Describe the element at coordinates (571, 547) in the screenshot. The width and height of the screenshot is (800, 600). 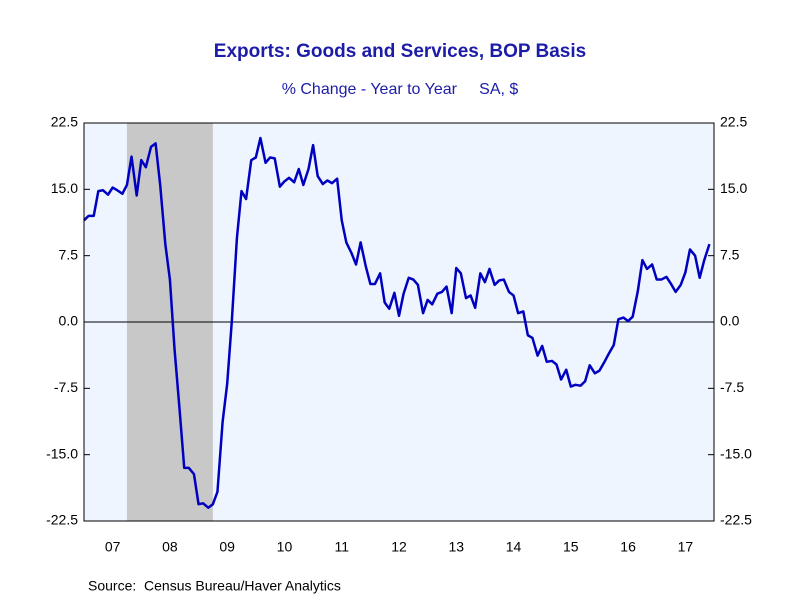
I see `x-tick-label: 15` at that location.